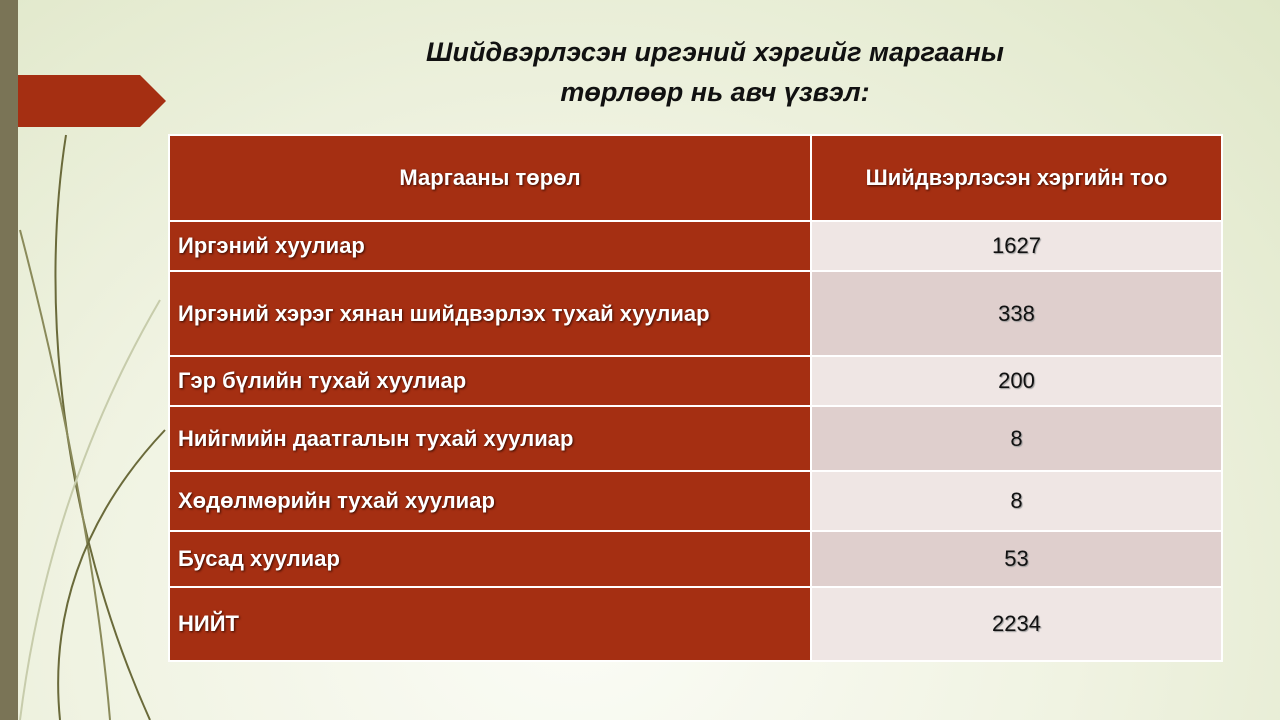  I want to click on table-row: Хөдөлмөрийн тухай хуулиар 8, so click(695, 501).